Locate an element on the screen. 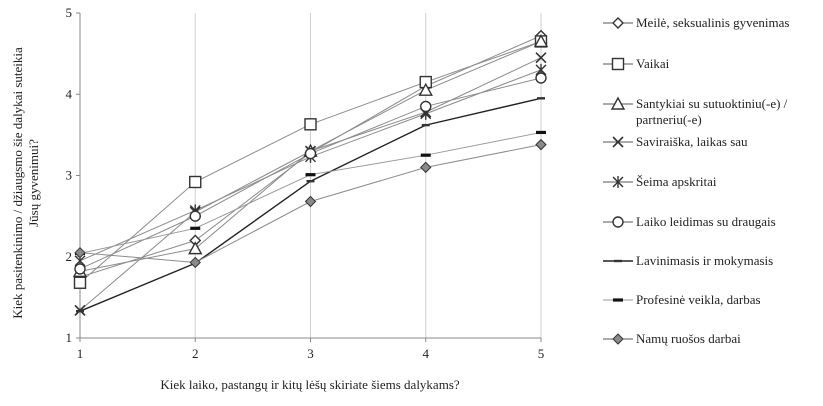 This screenshot has height=406, width=823. y-tick-label: 3 is located at coordinates (69, 175).